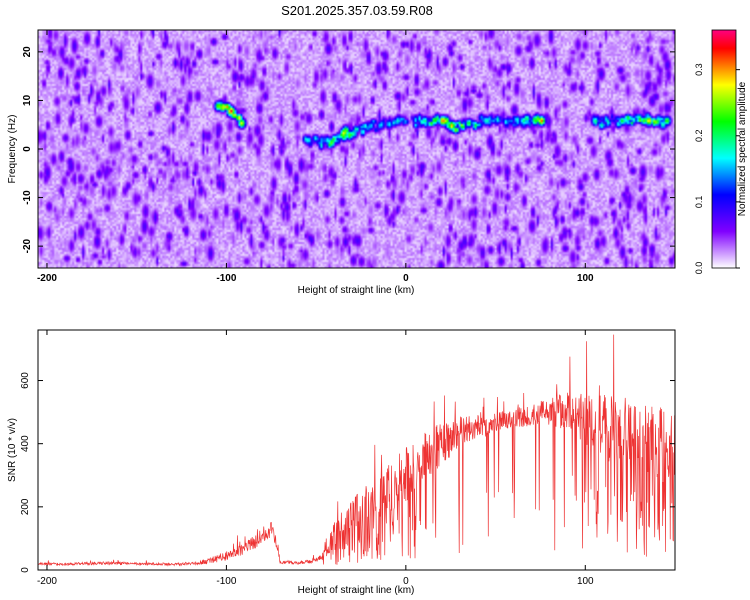 The width and height of the screenshot is (750, 600). Describe the element at coordinates (27, 197) in the screenshot. I see `spectrogram-y-tick-label: -10` at that location.